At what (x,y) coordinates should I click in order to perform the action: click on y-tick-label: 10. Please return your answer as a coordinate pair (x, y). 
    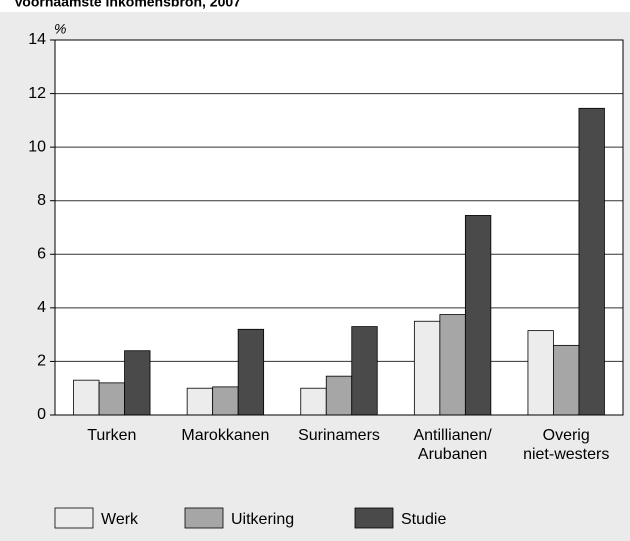
    Looking at the image, I should click on (37, 146).